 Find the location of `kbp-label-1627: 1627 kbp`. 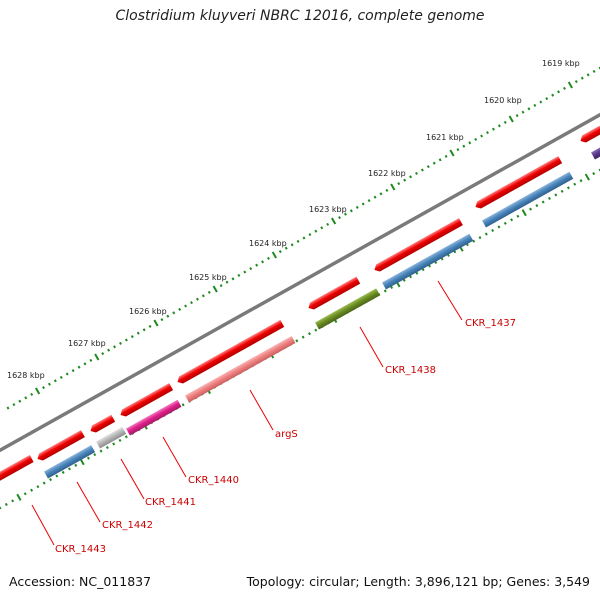

kbp-label-1627: 1627 kbp is located at coordinates (87, 343).